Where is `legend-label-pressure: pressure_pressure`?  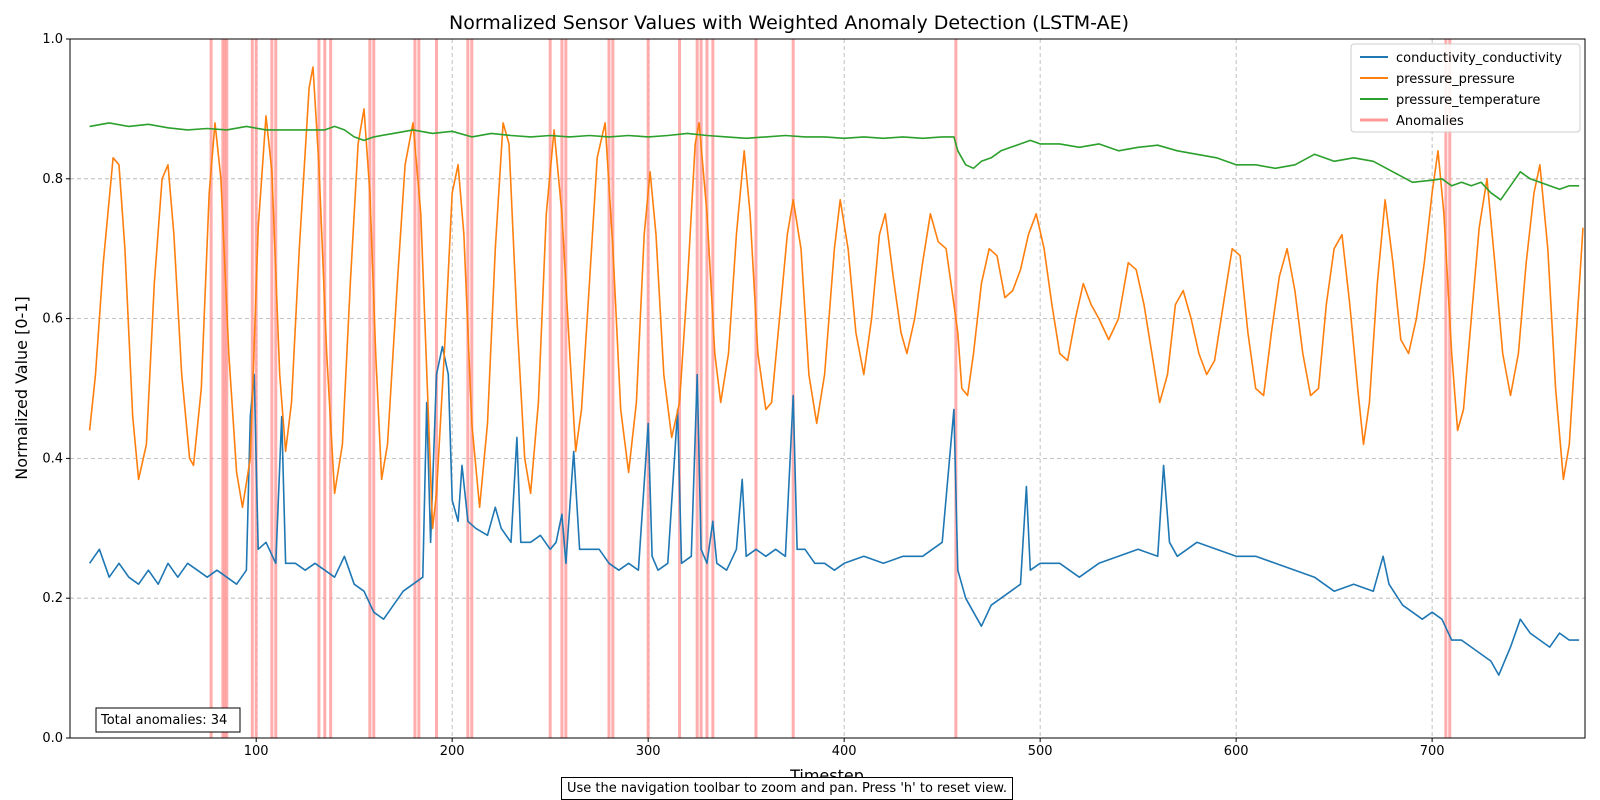
legend-label-pressure: pressure_pressure is located at coordinates (1455, 79).